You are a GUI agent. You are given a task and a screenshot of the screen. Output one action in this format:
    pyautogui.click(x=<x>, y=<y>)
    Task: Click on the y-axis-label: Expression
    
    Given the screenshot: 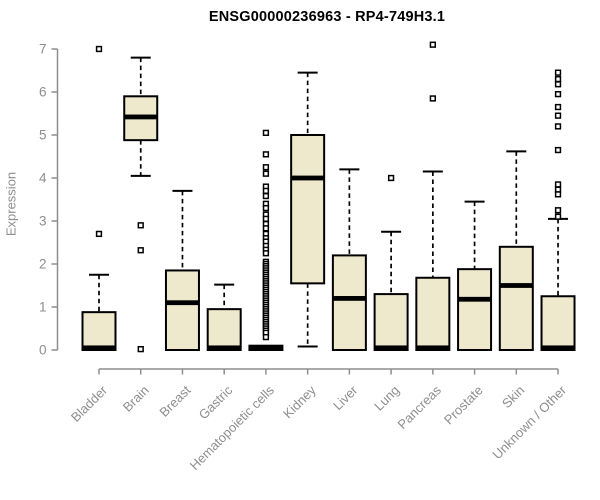 What is the action you would take?
    pyautogui.click(x=11, y=204)
    